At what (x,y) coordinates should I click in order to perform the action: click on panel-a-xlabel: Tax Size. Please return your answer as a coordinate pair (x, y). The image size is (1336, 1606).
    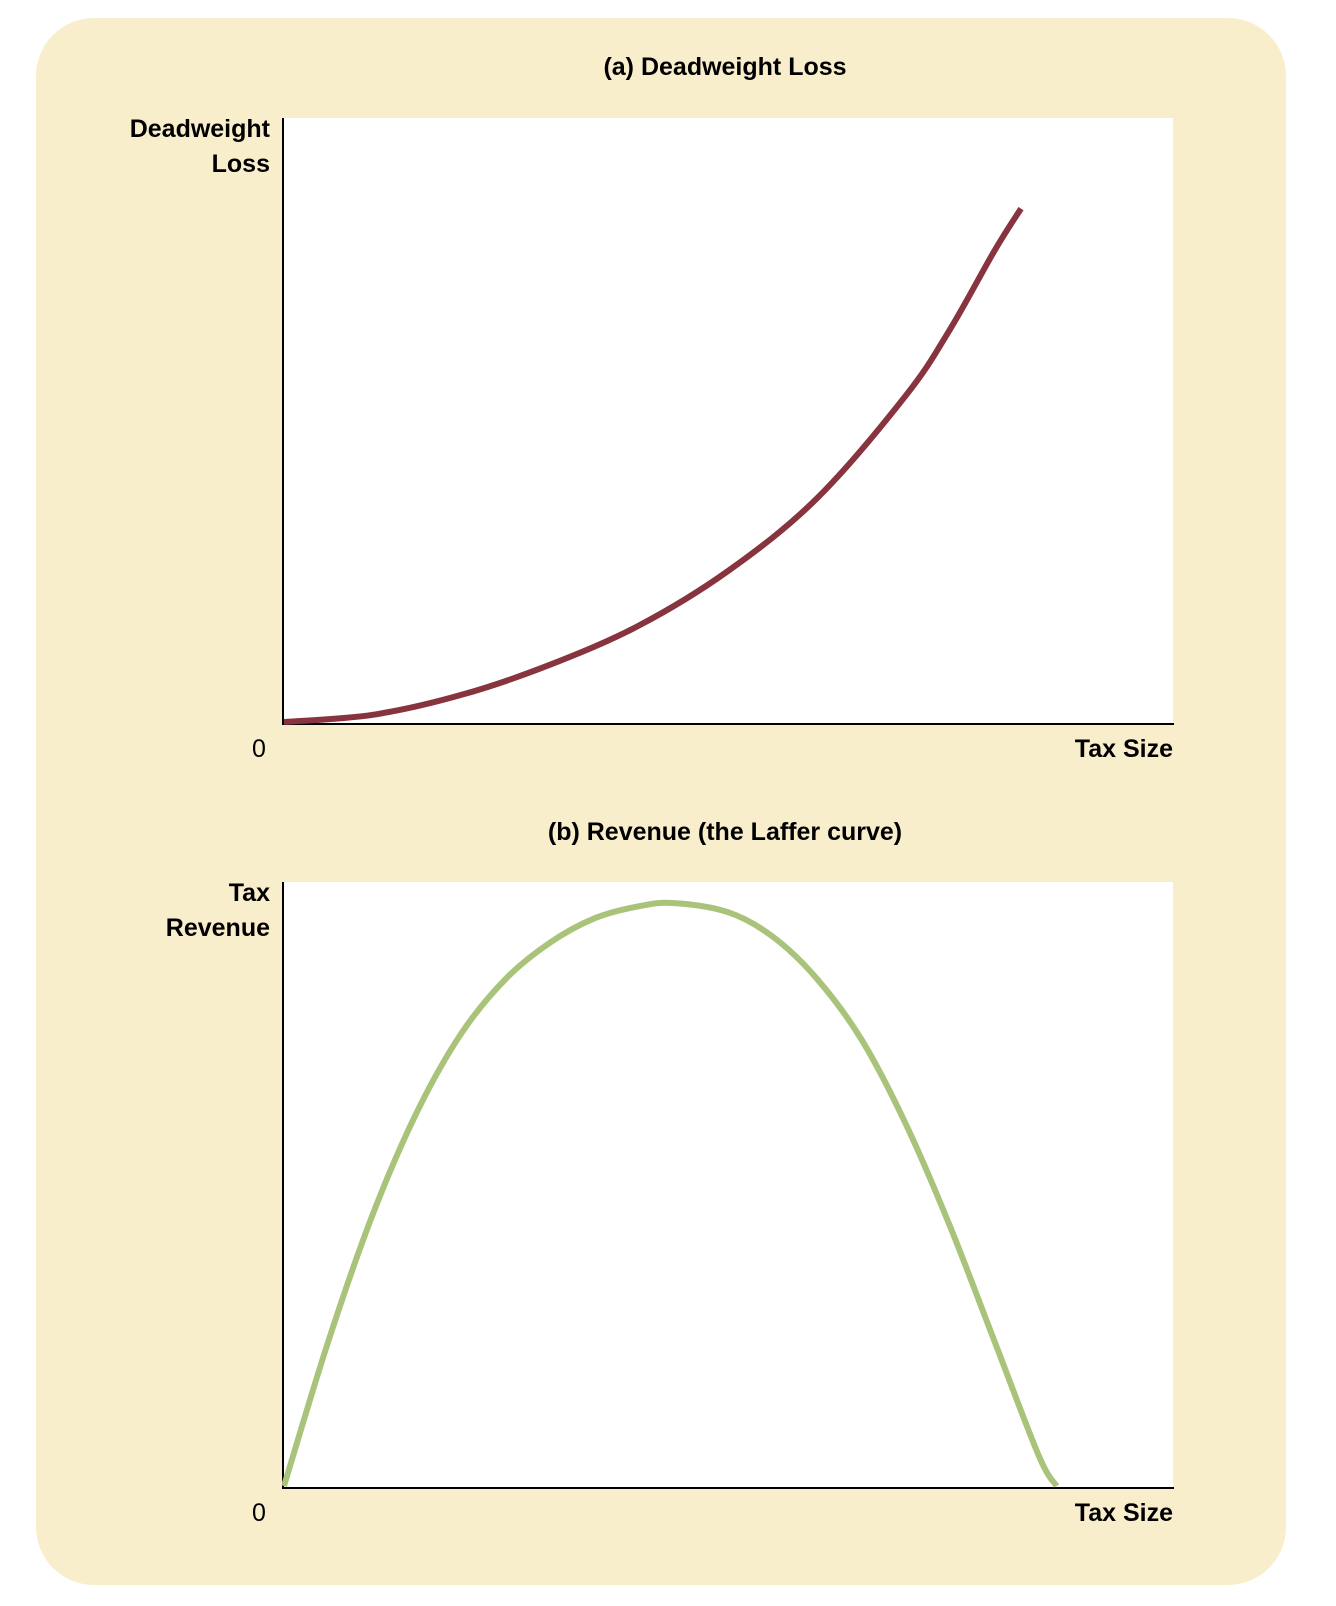
    Looking at the image, I should click on (1123, 749).